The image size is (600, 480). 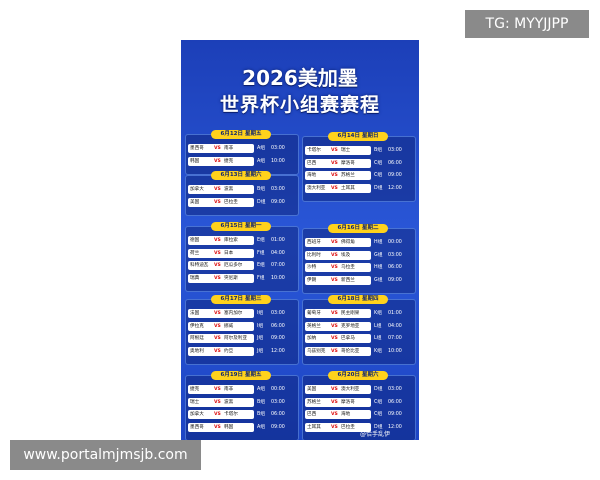 I want to click on group: L组, so click(x=378, y=326).